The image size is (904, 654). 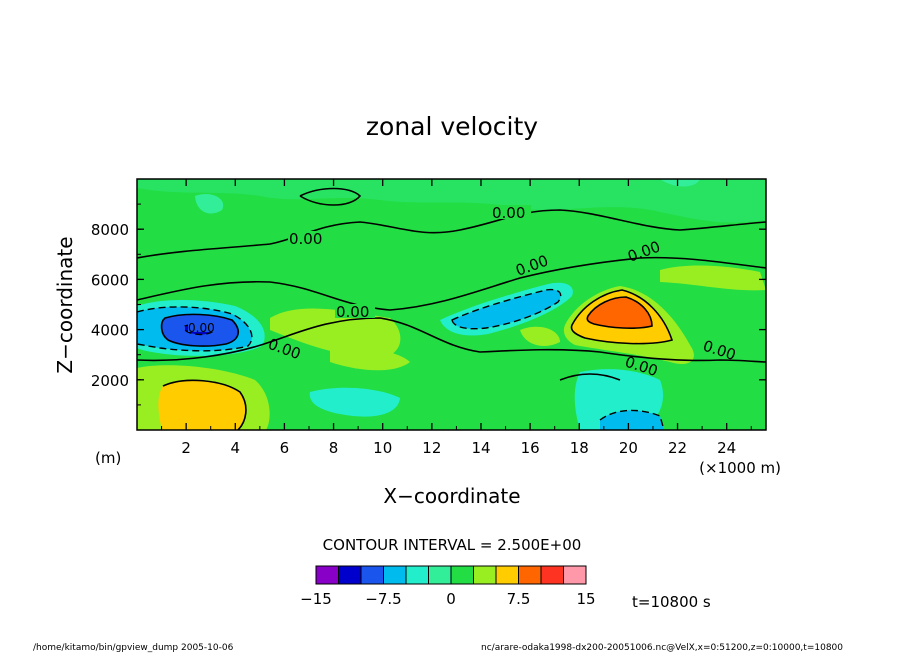 What do you see at coordinates (133, 648) in the screenshot?
I see `footer-left: /home/kitamo/bin/gpview_dump 2005-10-06` at bounding box center [133, 648].